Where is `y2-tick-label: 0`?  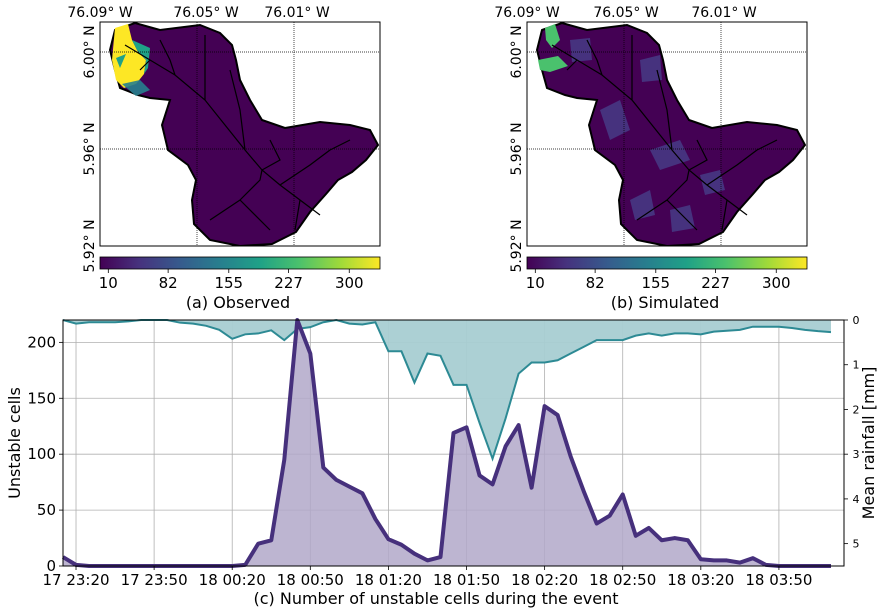
y2-tick-label: 0 is located at coordinates (856, 320).